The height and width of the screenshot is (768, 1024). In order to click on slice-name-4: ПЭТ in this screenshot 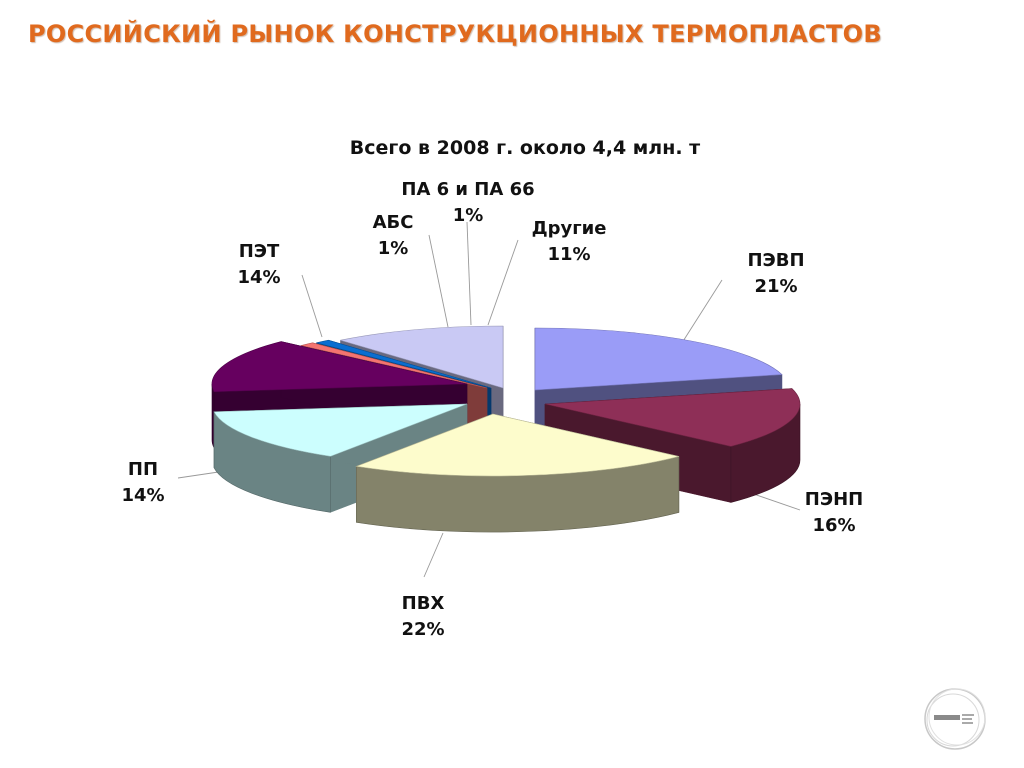, I will do `click(259, 251)`.